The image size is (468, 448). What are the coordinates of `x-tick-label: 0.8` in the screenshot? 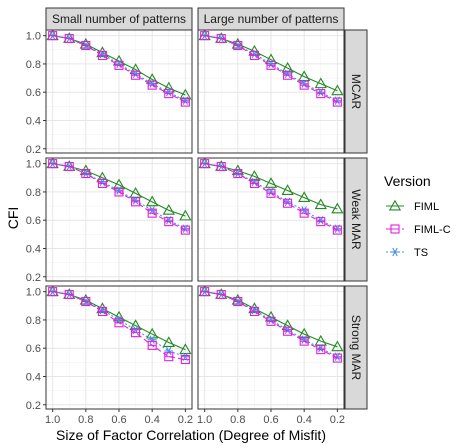 It's located at (85, 420).